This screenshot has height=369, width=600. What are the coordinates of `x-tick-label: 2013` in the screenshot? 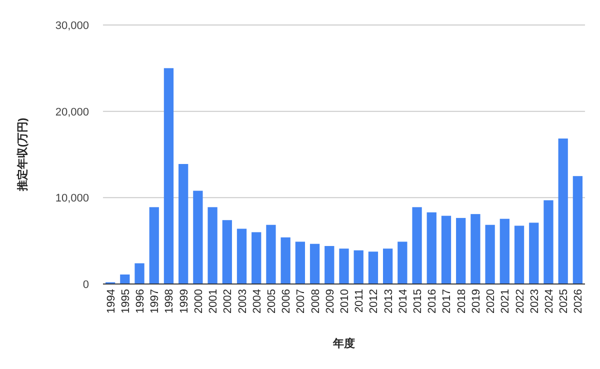 It's located at (388, 301).